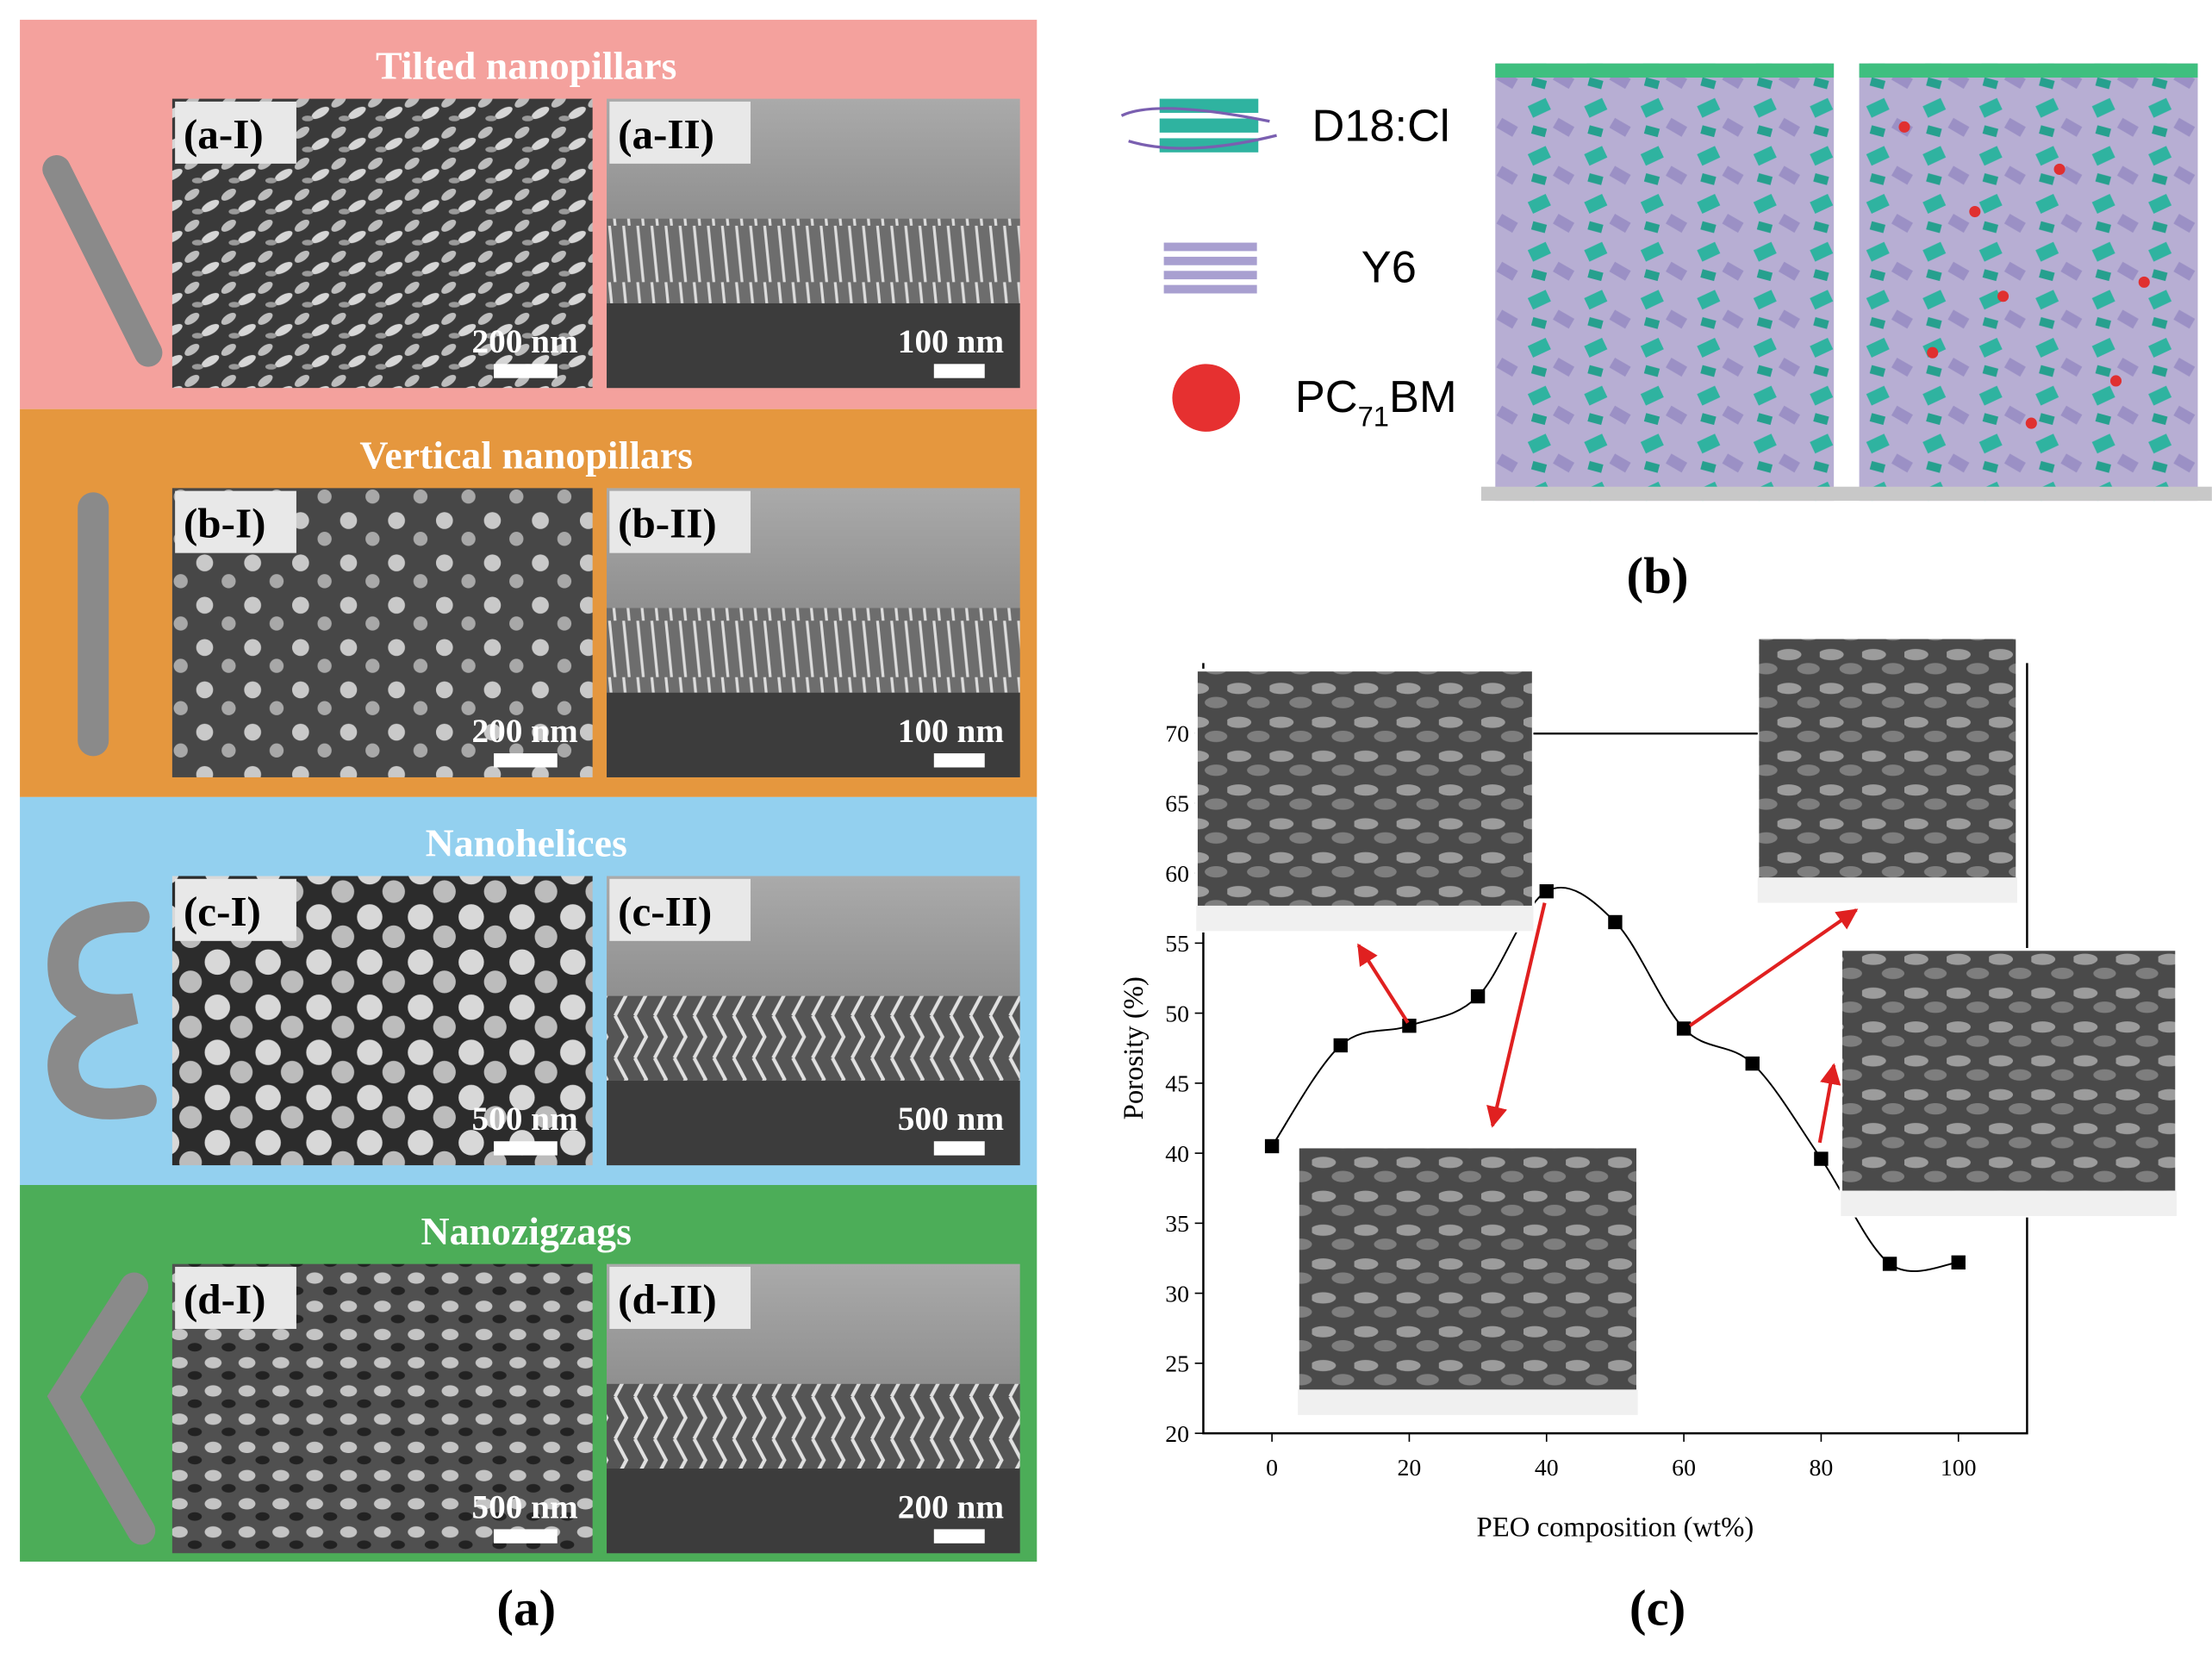 This screenshot has height=1659, width=2212. What do you see at coordinates (1177, 874) in the screenshot?
I see `y-tick-label: 60` at bounding box center [1177, 874].